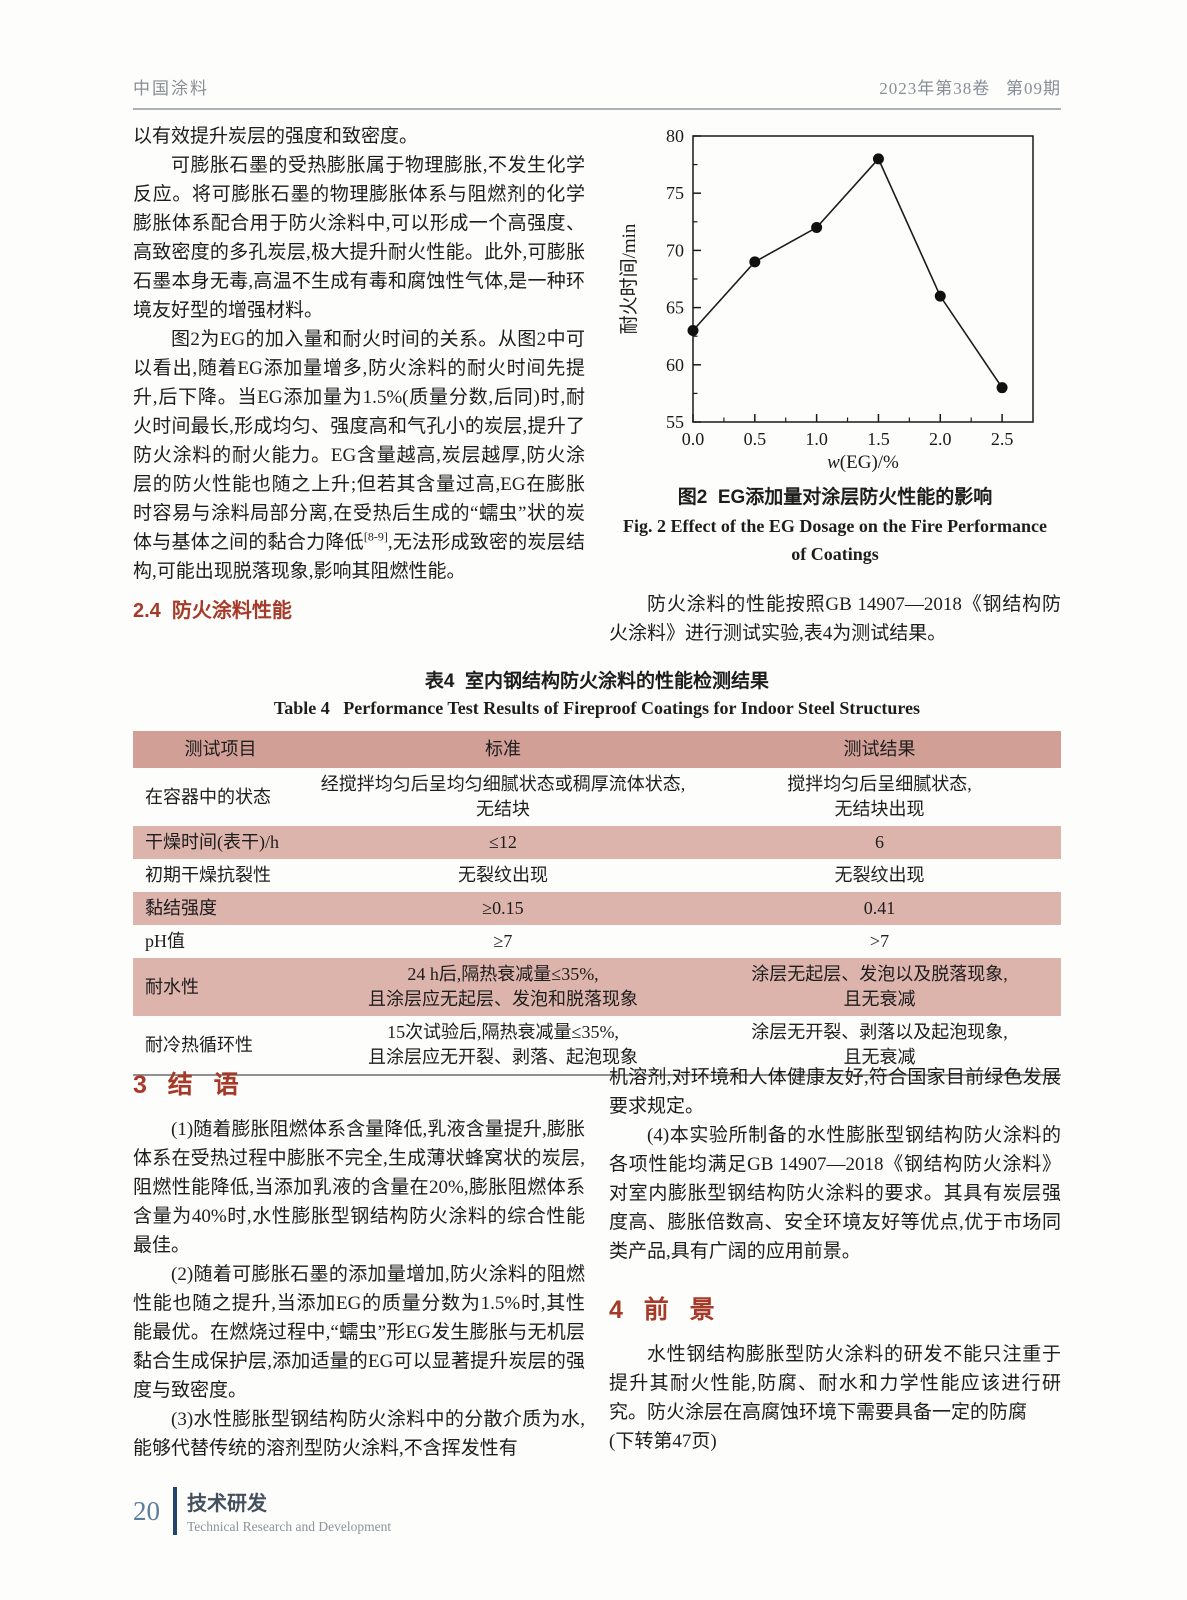 This screenshot has height=1600, width=1187. Describe the element at coordinates (503, 908) in the screenshot. I see `cell-standard: ≥0.15` at that location.